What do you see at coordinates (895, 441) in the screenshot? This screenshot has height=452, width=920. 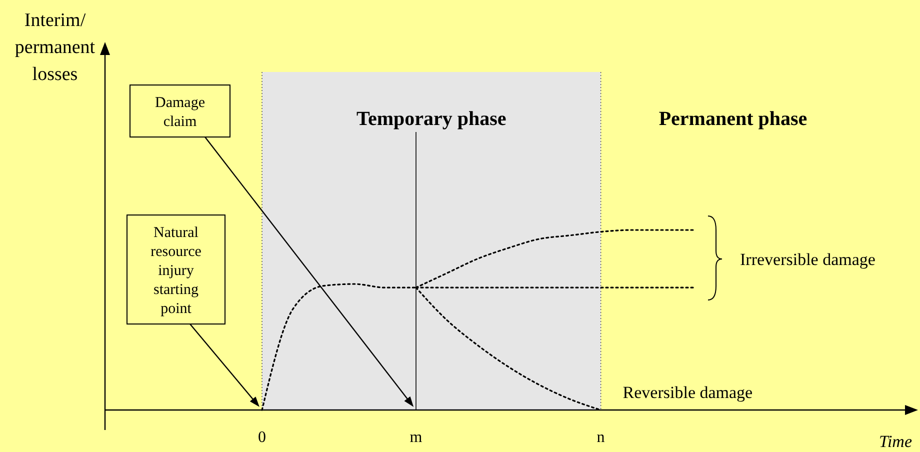 I see `x-axis-title: Time` at bounding box center [895, 441].